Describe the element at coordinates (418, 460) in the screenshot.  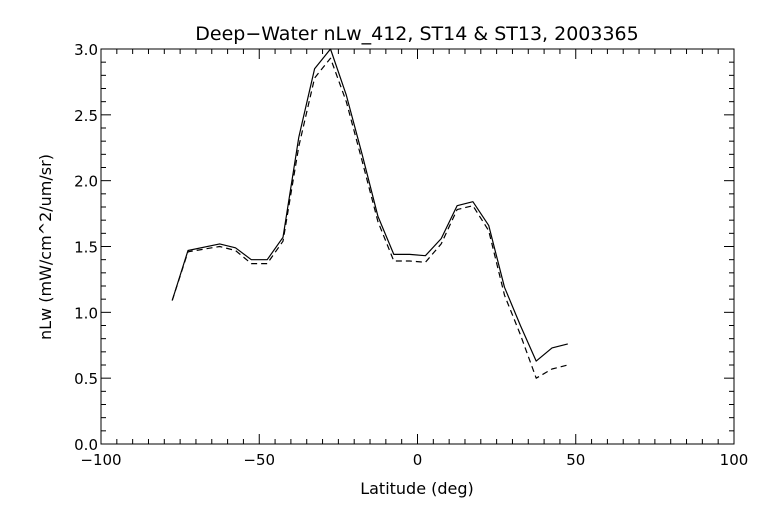
I see `x-tick-label: 0` at that location.